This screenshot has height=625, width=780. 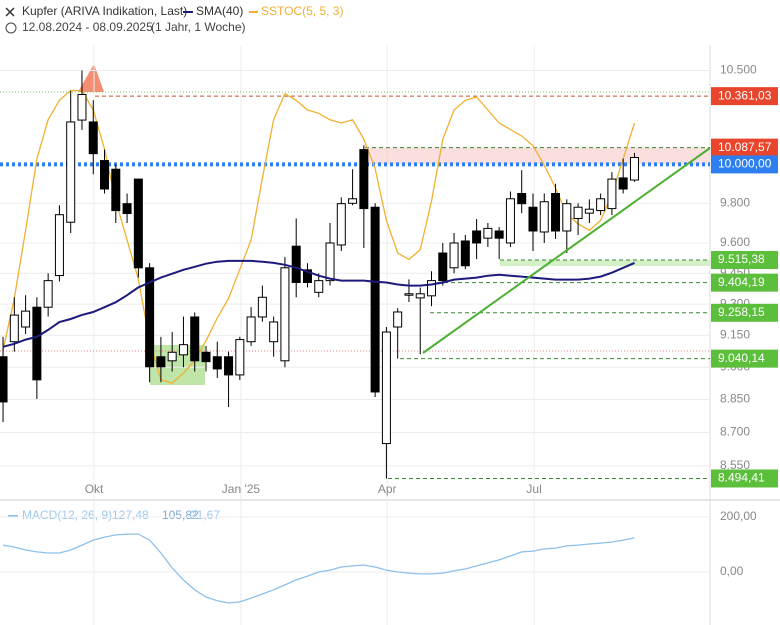 What do you see at coordinates (566, 250) in the screenshot?
I see `trend-line` at bounding box center [566, 250].